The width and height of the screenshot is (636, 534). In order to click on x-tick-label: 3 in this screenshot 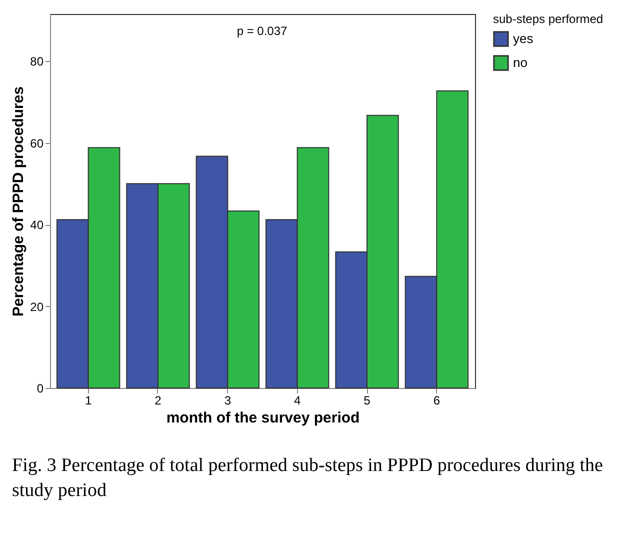, I will do `click(228, 401)`.